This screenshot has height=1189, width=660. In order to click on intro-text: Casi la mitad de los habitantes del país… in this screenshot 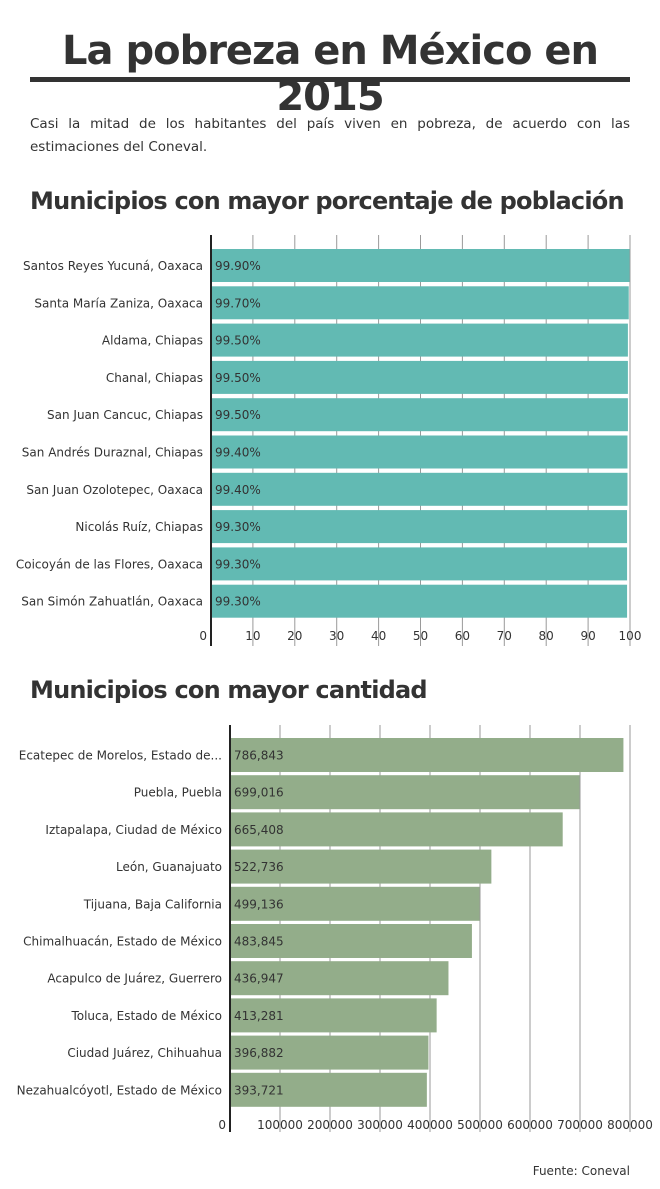, I will do `click(330, 135)`.